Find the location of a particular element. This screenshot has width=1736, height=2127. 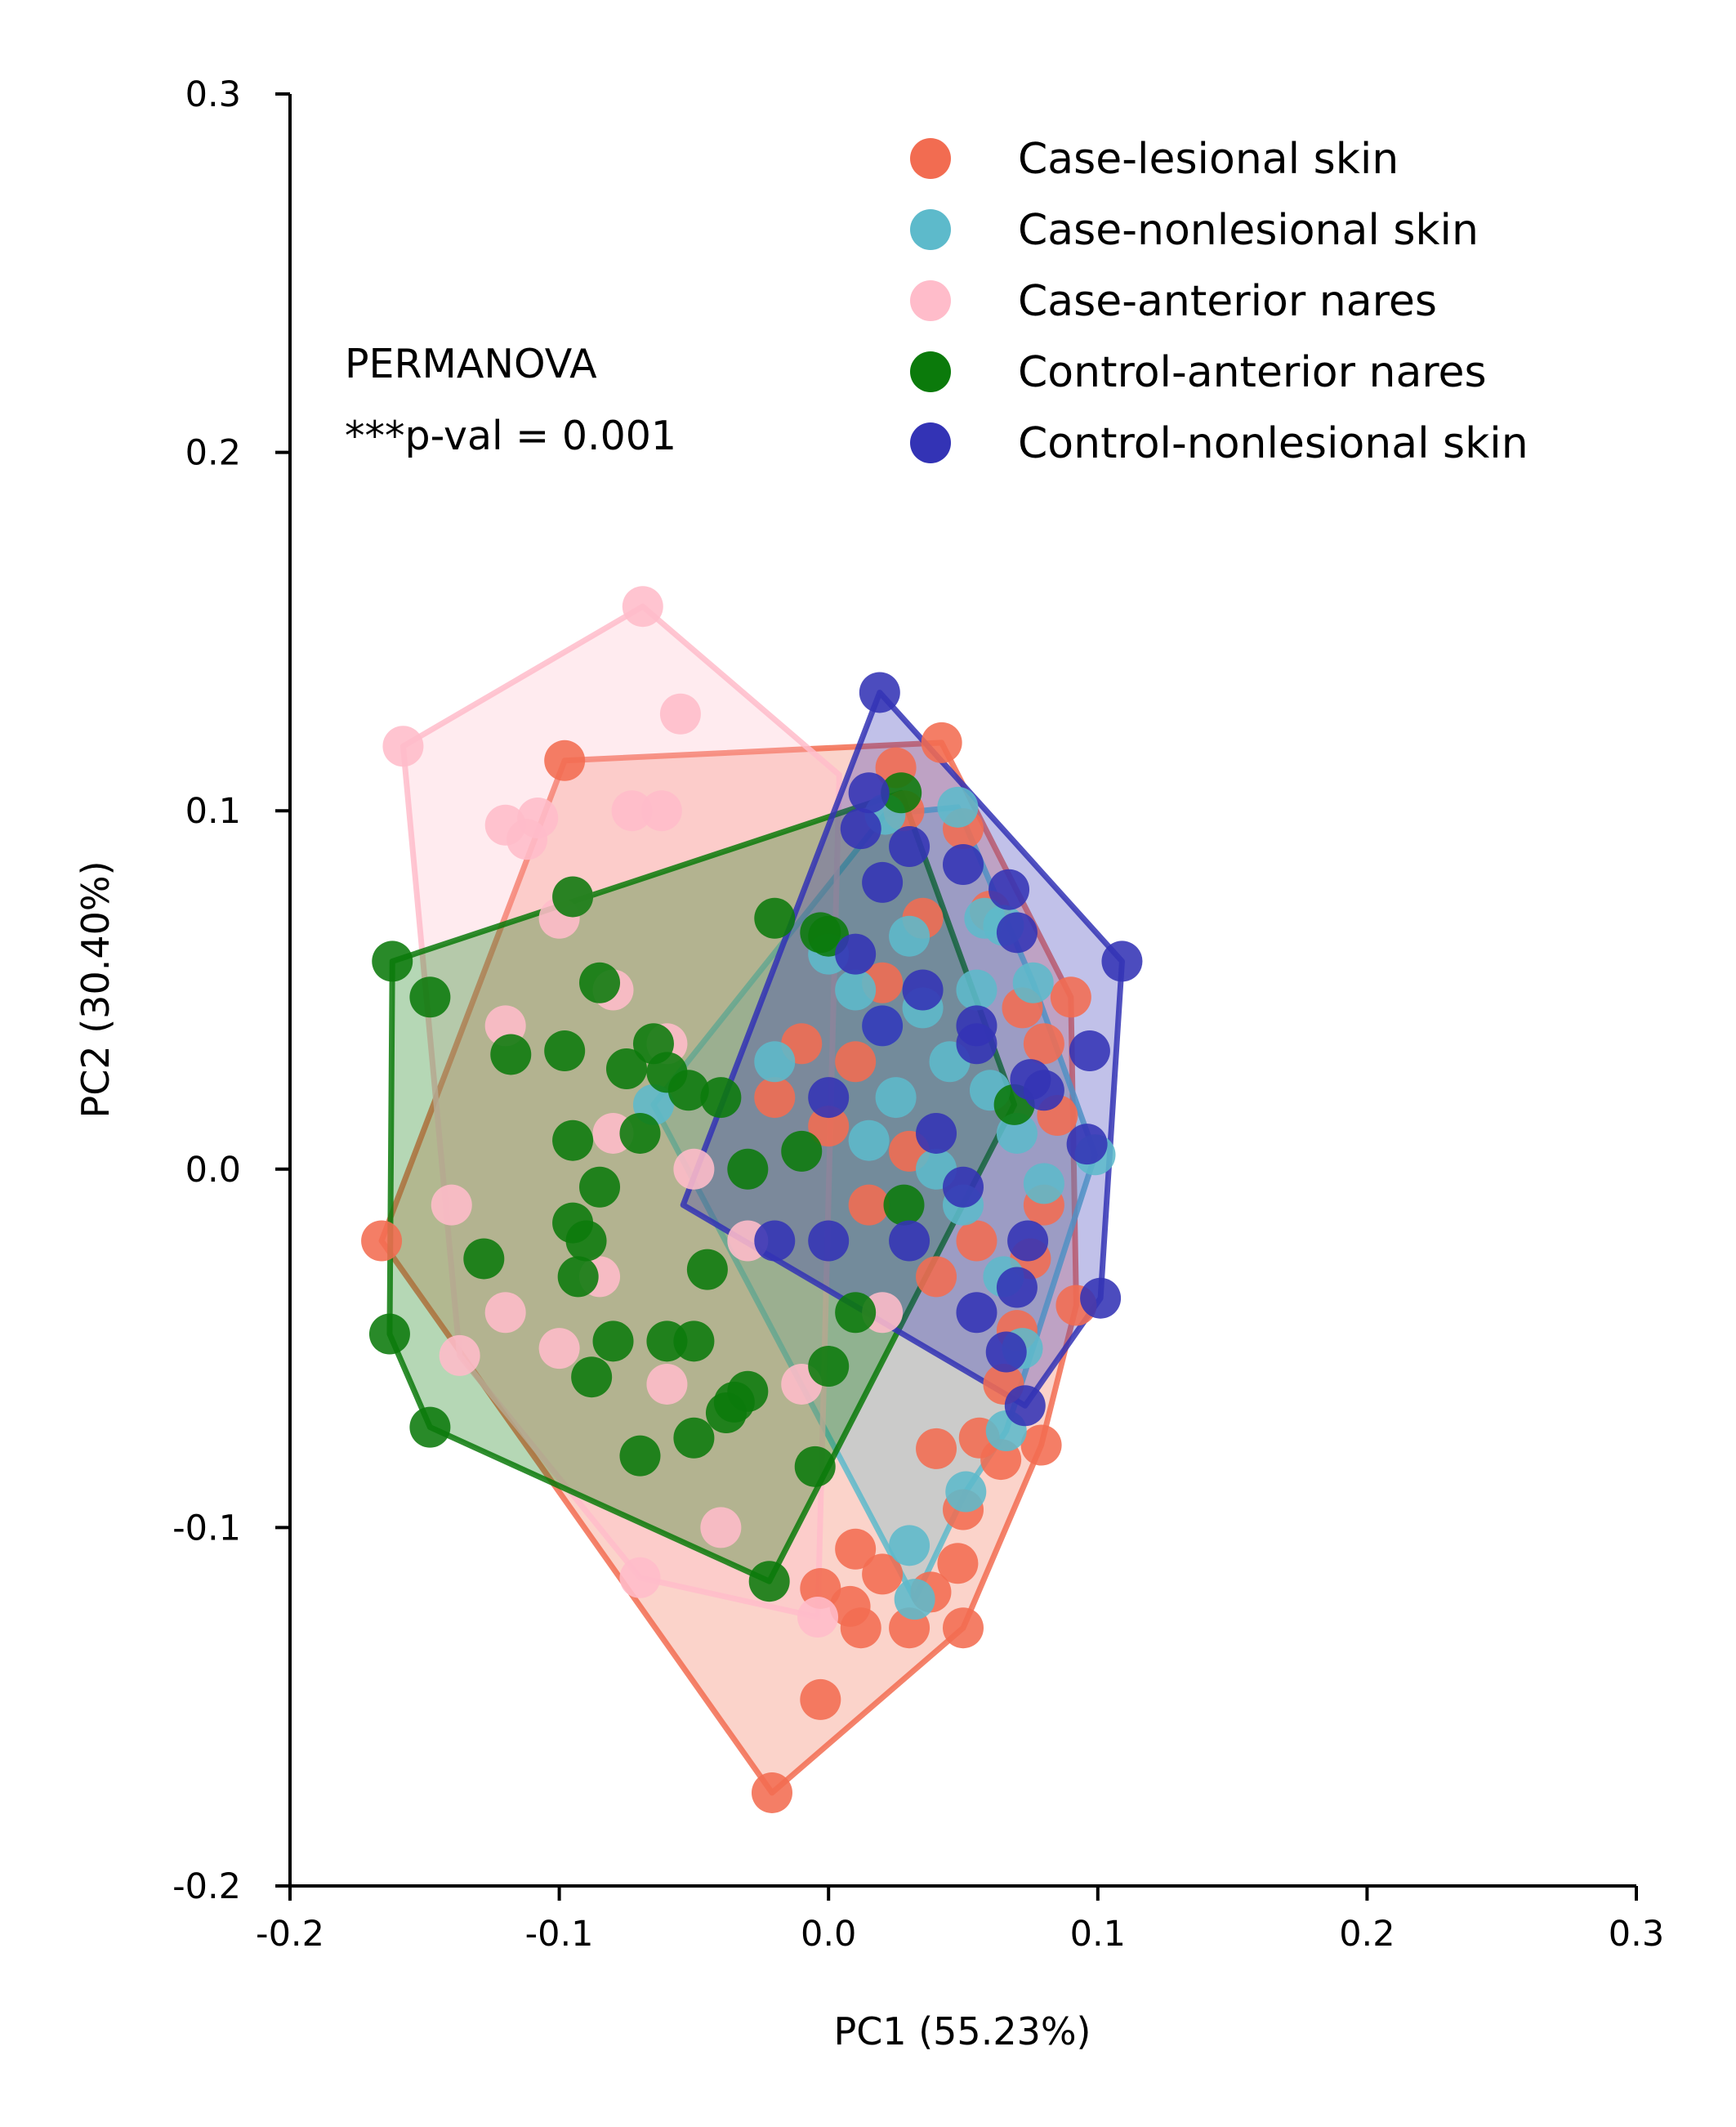

y-tick-label: -0.2 is located at coordinates (207, 1886).